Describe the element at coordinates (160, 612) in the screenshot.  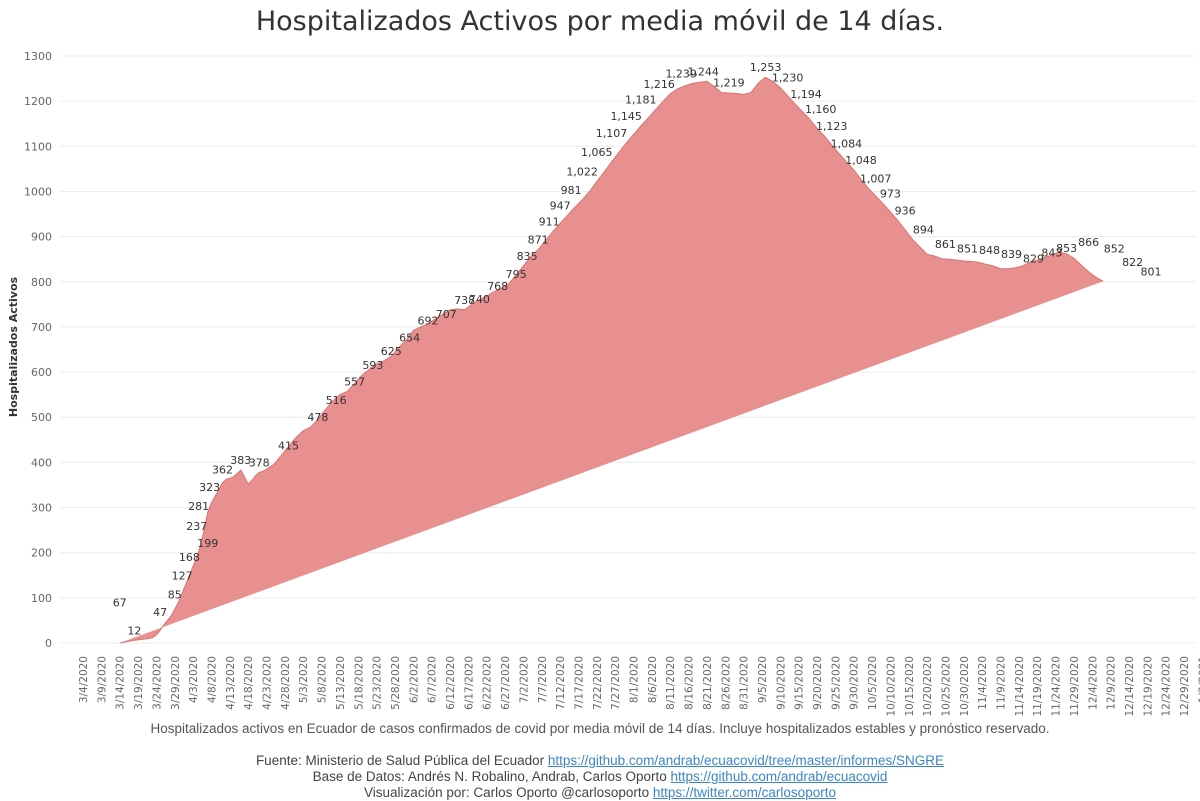
I see `data-label: 47` at that location.